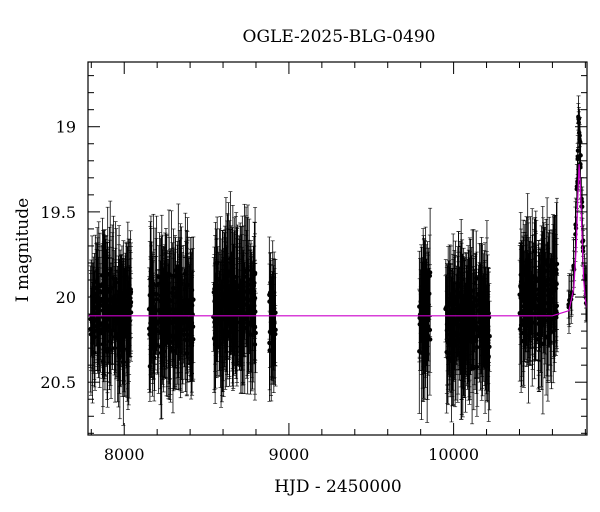 The image size is (600, 512). What do you see at coordinates (66, 297) in the screenshot?
I see `y-tick-label: 20` at bounding box center [66, 297].